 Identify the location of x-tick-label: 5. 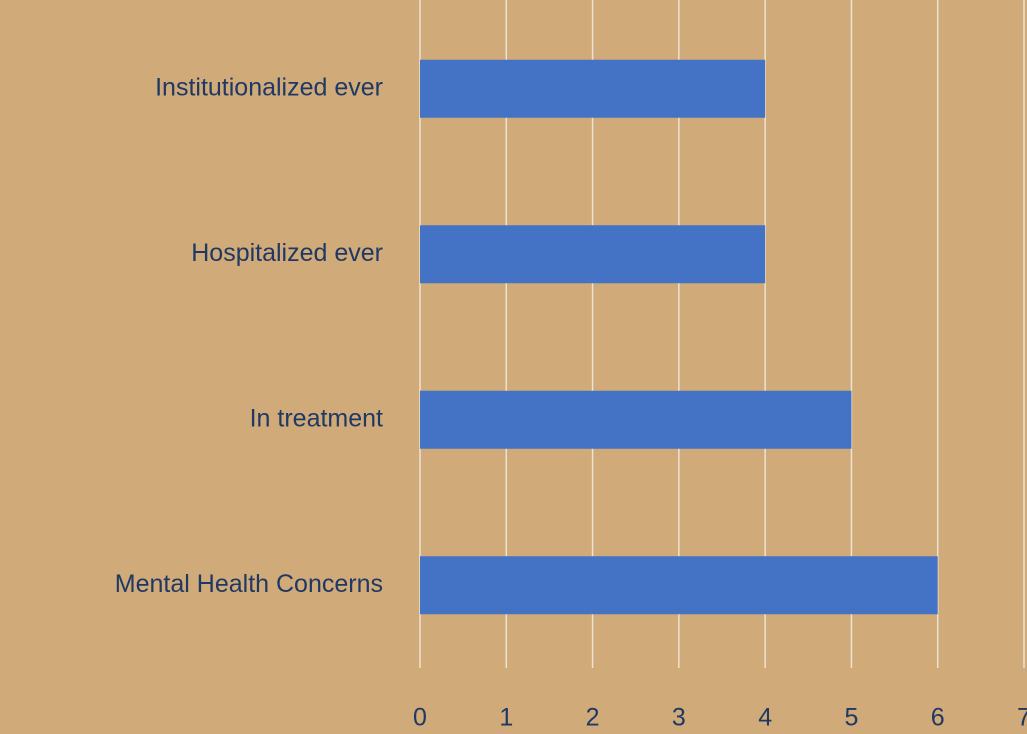
(851, 718).